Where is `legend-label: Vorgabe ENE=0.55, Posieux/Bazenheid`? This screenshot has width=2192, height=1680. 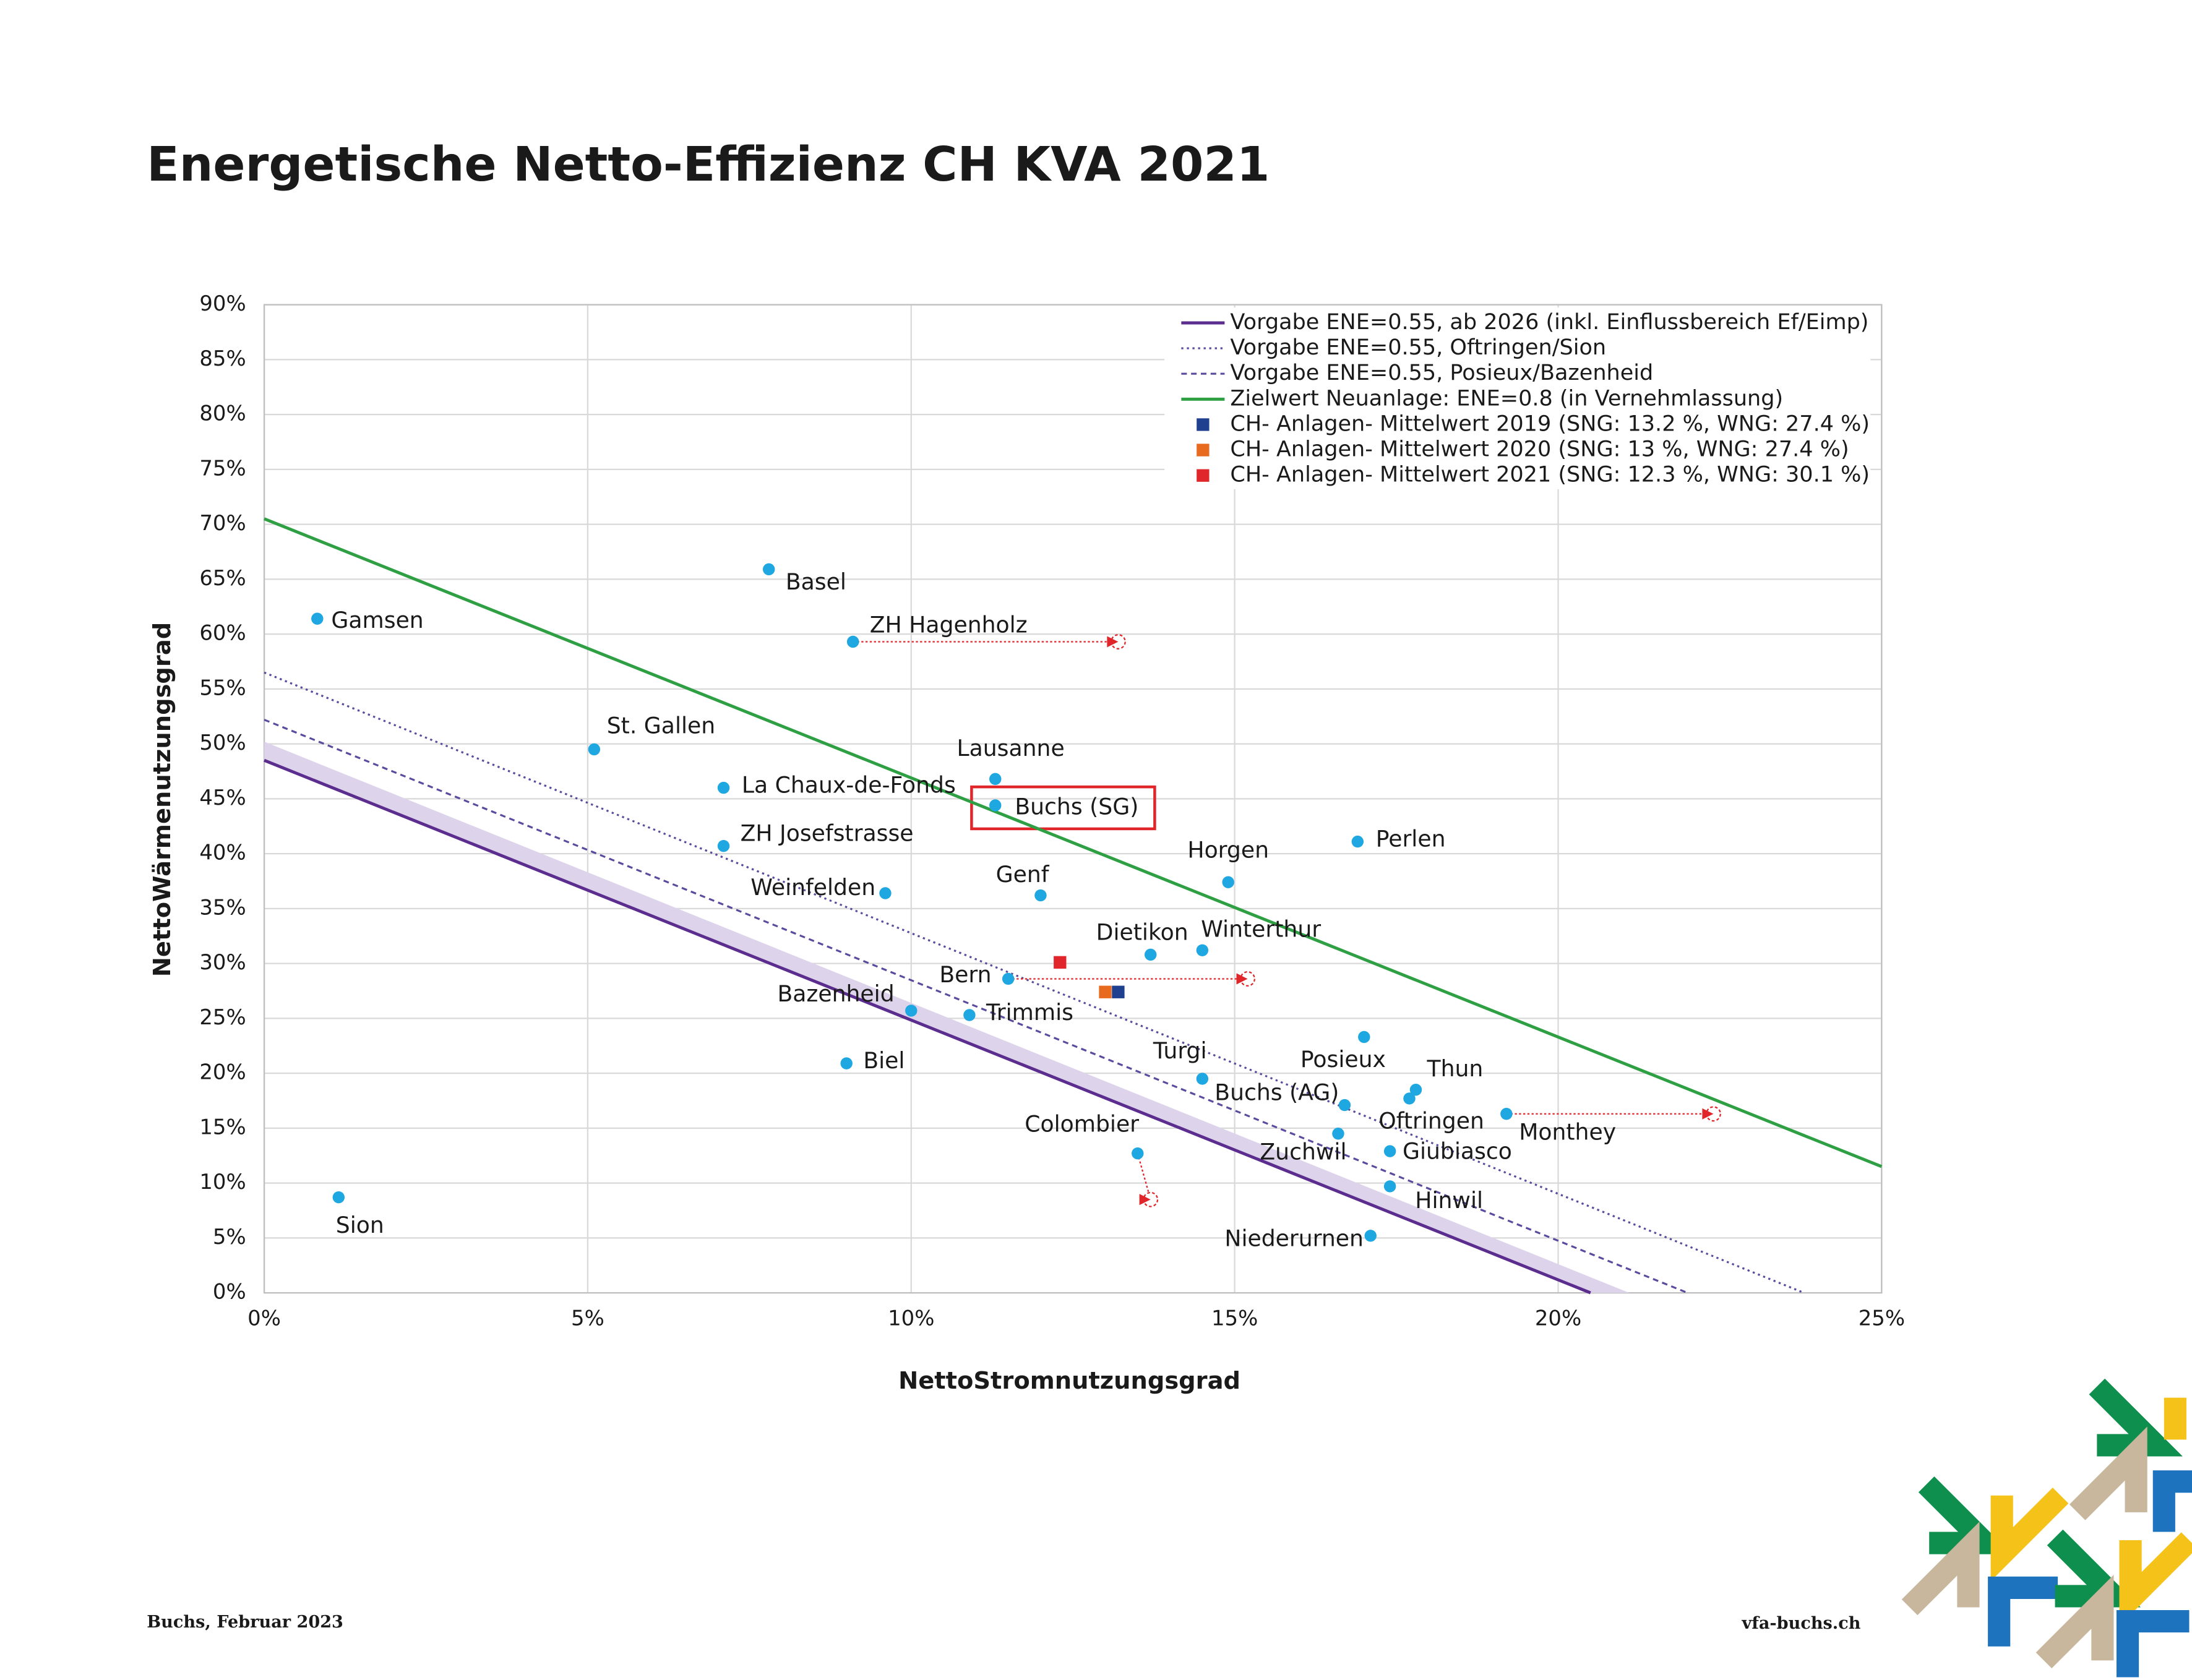
legend-label: Vorgabe ENE=0.55, Posieux/Bazenheid is located at coordinates (1441, 373).